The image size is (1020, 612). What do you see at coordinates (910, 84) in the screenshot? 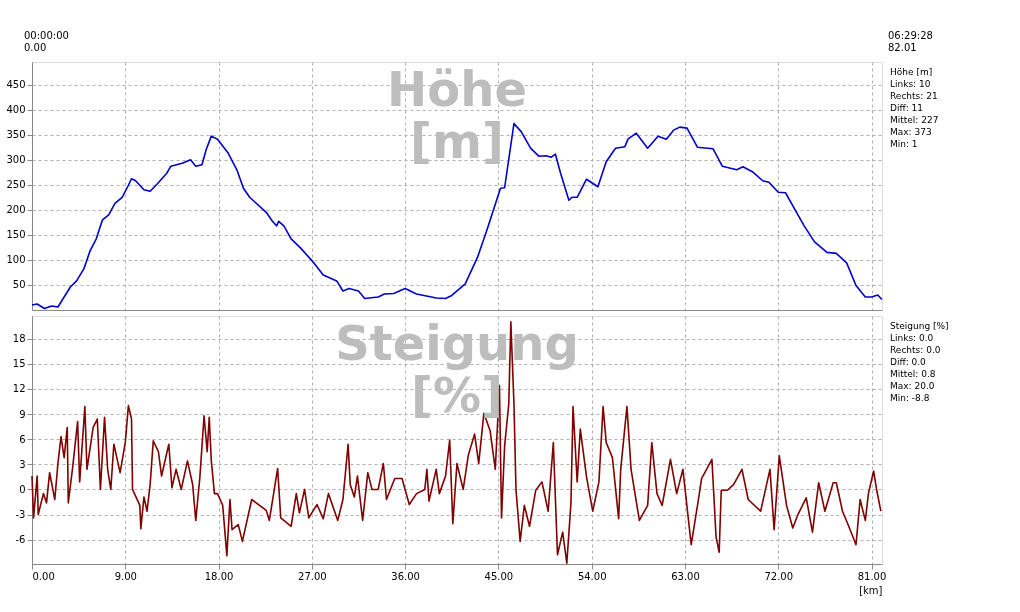
I see `text: Links: 10` at bounding box center [910, 84].